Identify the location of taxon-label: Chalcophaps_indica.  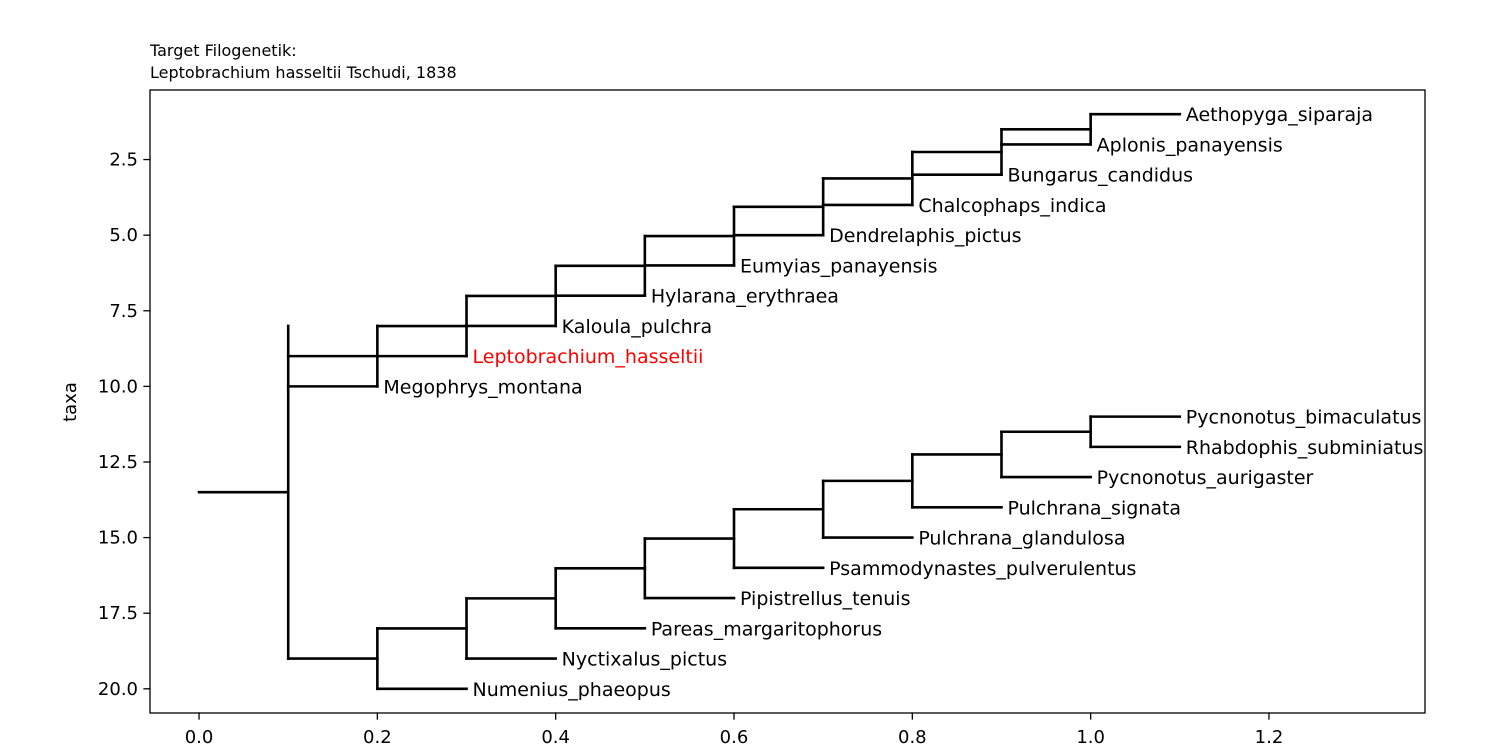
(1012, 206).